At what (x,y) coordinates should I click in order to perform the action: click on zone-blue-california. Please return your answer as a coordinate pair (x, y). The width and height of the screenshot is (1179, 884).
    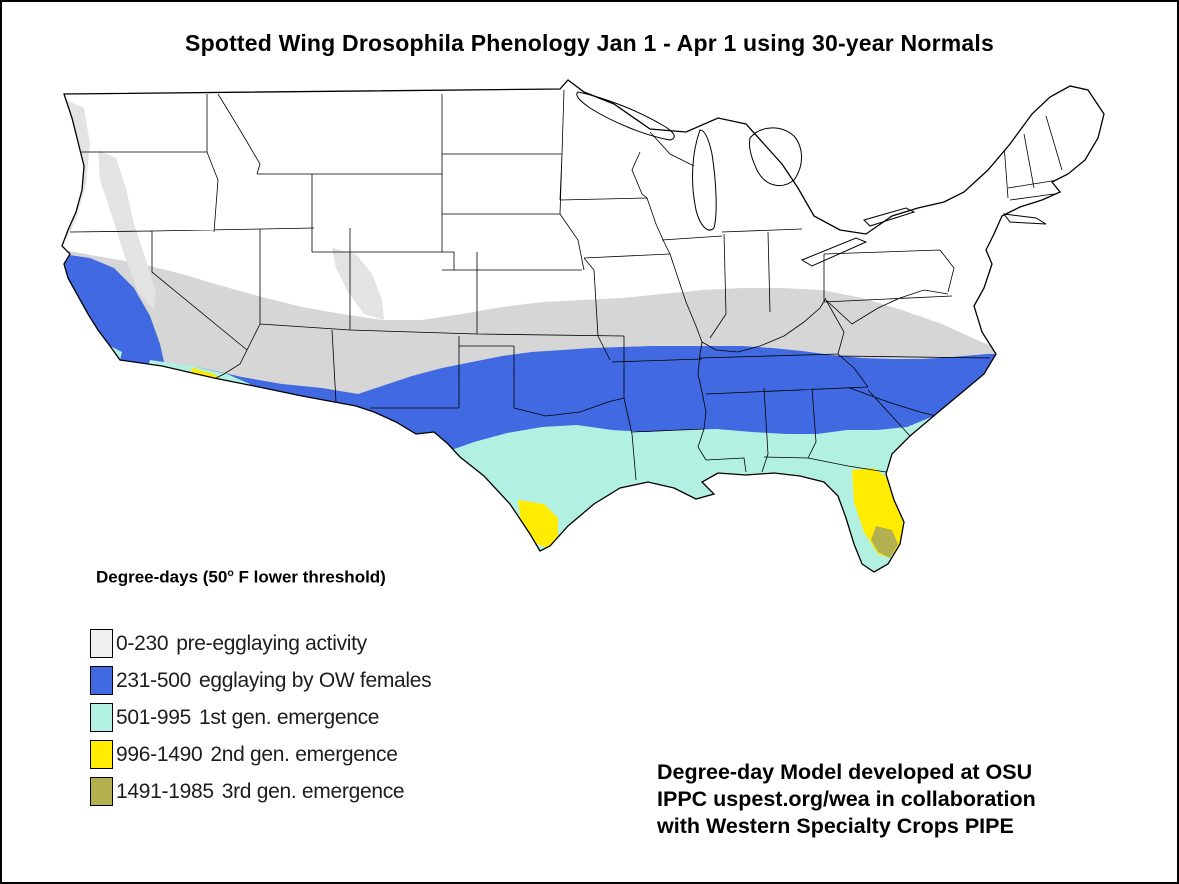
    Looking at the image, I should click on (113, 311).